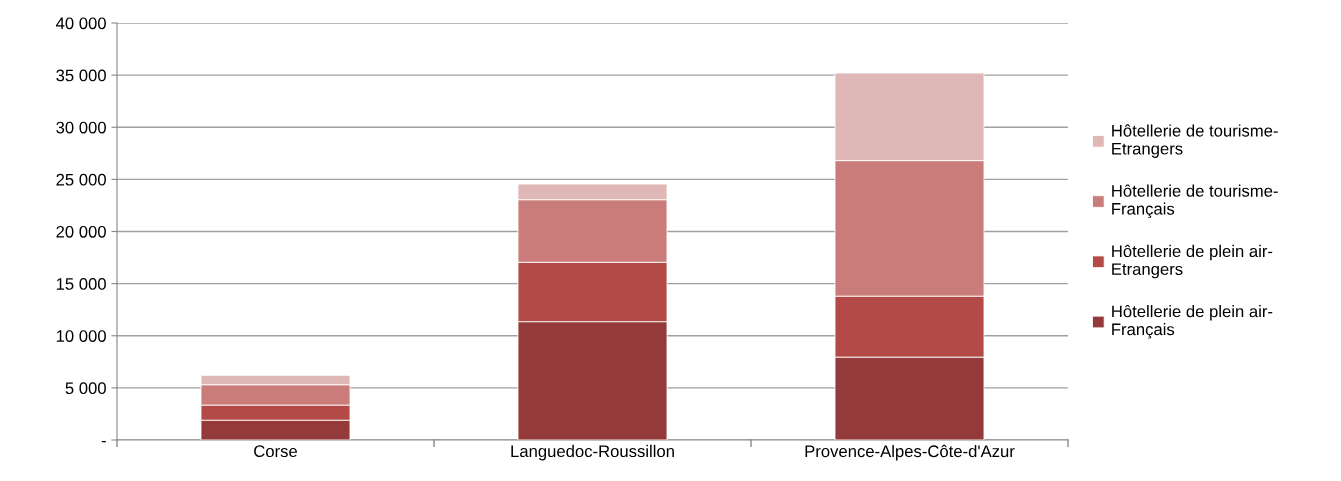 This screenshot has height=481, width=1341. Describe the element at coordinates (1195, 141) in the screenshot. I see `legend-label: Hôtellerie de tourisme- Etrangers` at that location.